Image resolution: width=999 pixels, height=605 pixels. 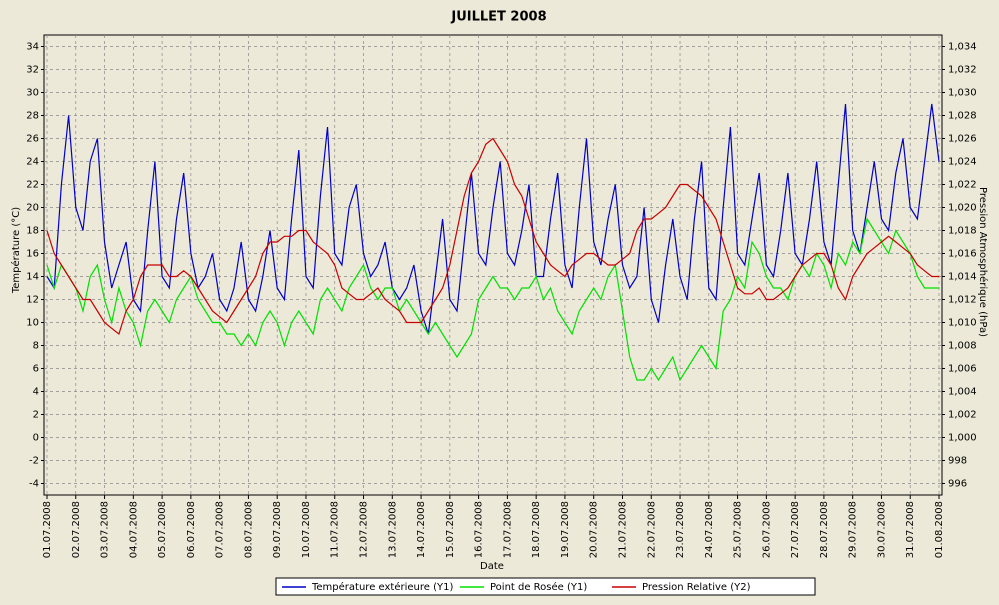 I want to click on y2-tick-label: 1,026, so click(x=962, y=139).